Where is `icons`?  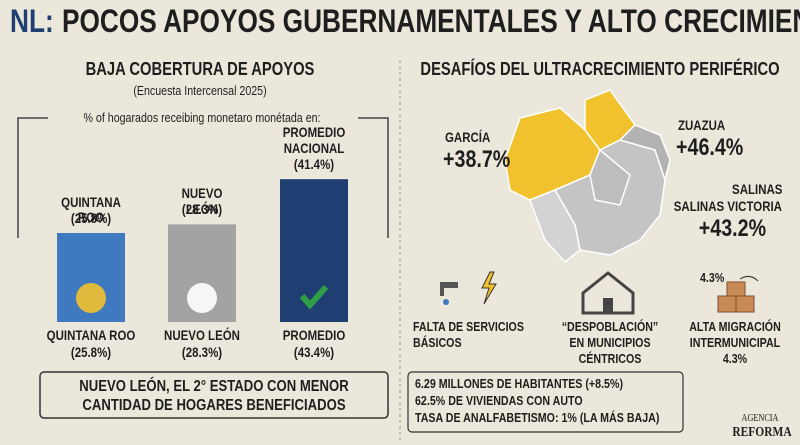
icons is located at coordinates (599, 293).